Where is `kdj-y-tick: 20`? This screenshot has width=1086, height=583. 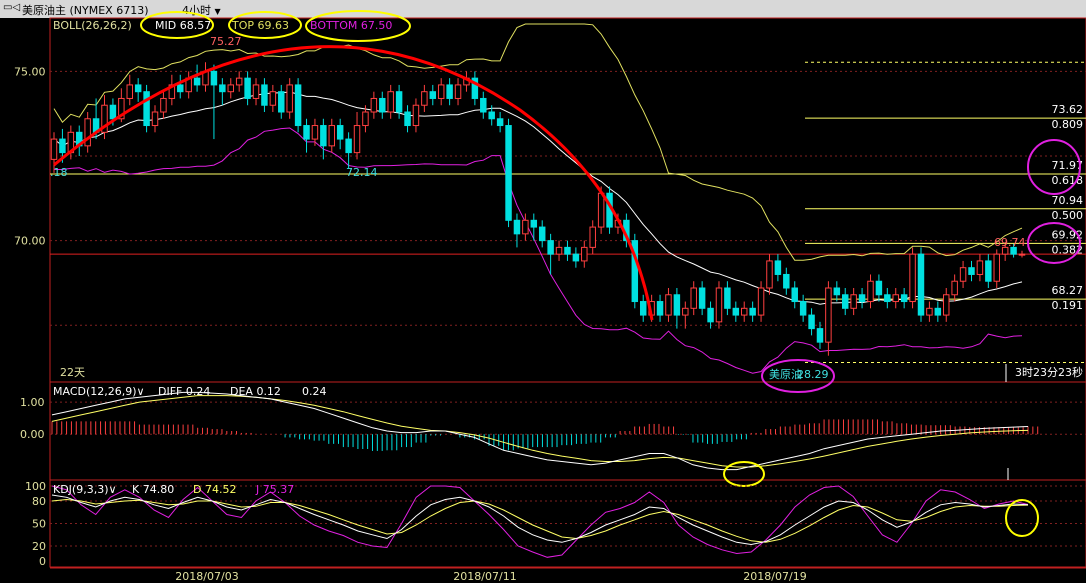 kdj-y-tick: 20 is located at coordinates (39, 546).